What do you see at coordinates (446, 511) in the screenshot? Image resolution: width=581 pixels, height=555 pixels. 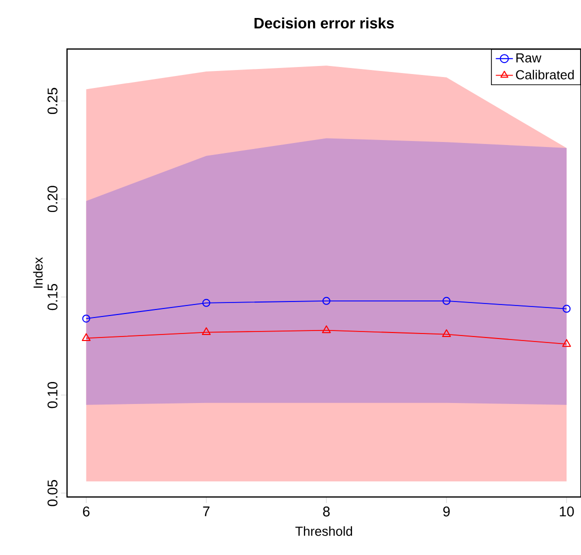 I see `x-tick-label: 9` at bounding box center [446, 511].